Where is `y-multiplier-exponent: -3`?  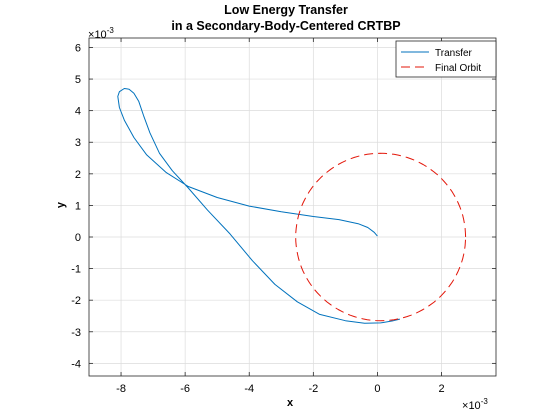
y-multiplier-exponent: -3 is located at coordinates (111, 30).